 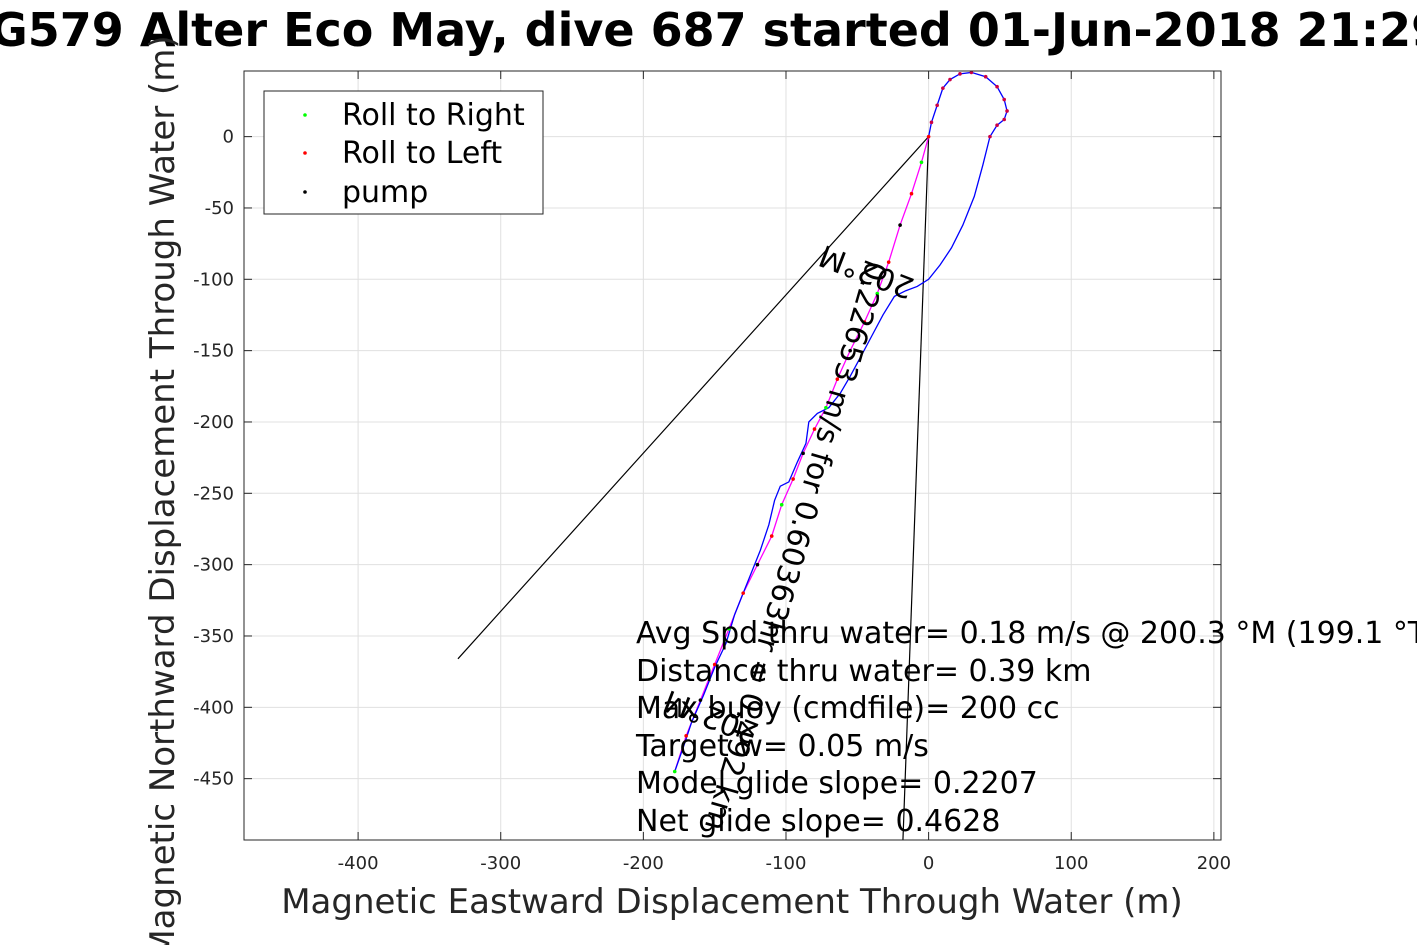 I want to click on y-tick-label: -400, so click(x=213, y=707).